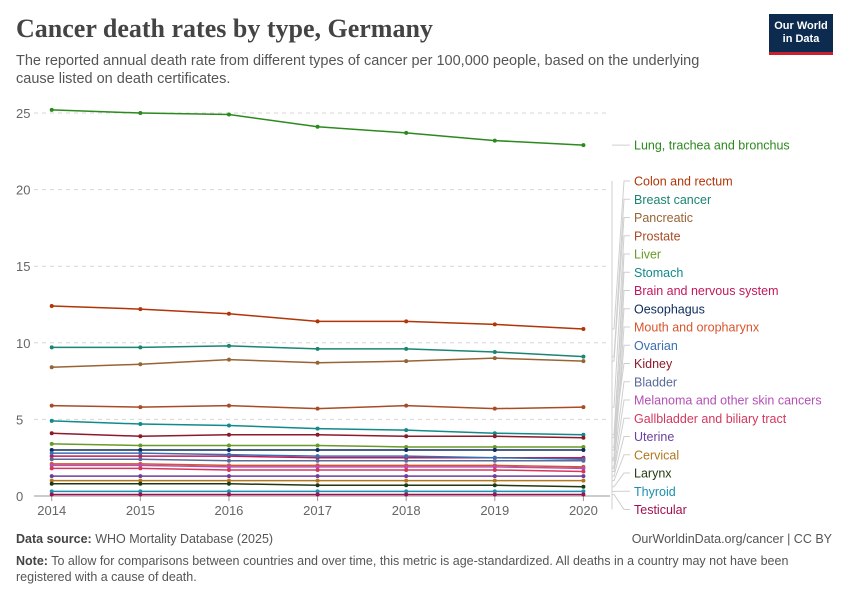 The height and width of the screenshot is (600, 850). What do you see at coordinates (655, 382) in the screenshot?
I see `legend-label: Bladder` at bounding box center [655, 382].